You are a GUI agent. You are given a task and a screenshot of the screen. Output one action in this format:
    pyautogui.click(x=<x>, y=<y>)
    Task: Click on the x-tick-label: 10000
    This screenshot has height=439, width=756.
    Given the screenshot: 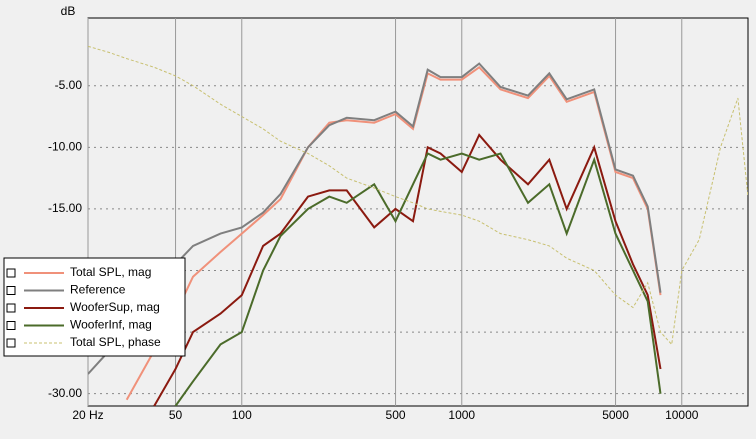 What is the action you would take?
    pyautogui.click(x=682, y=415)
    